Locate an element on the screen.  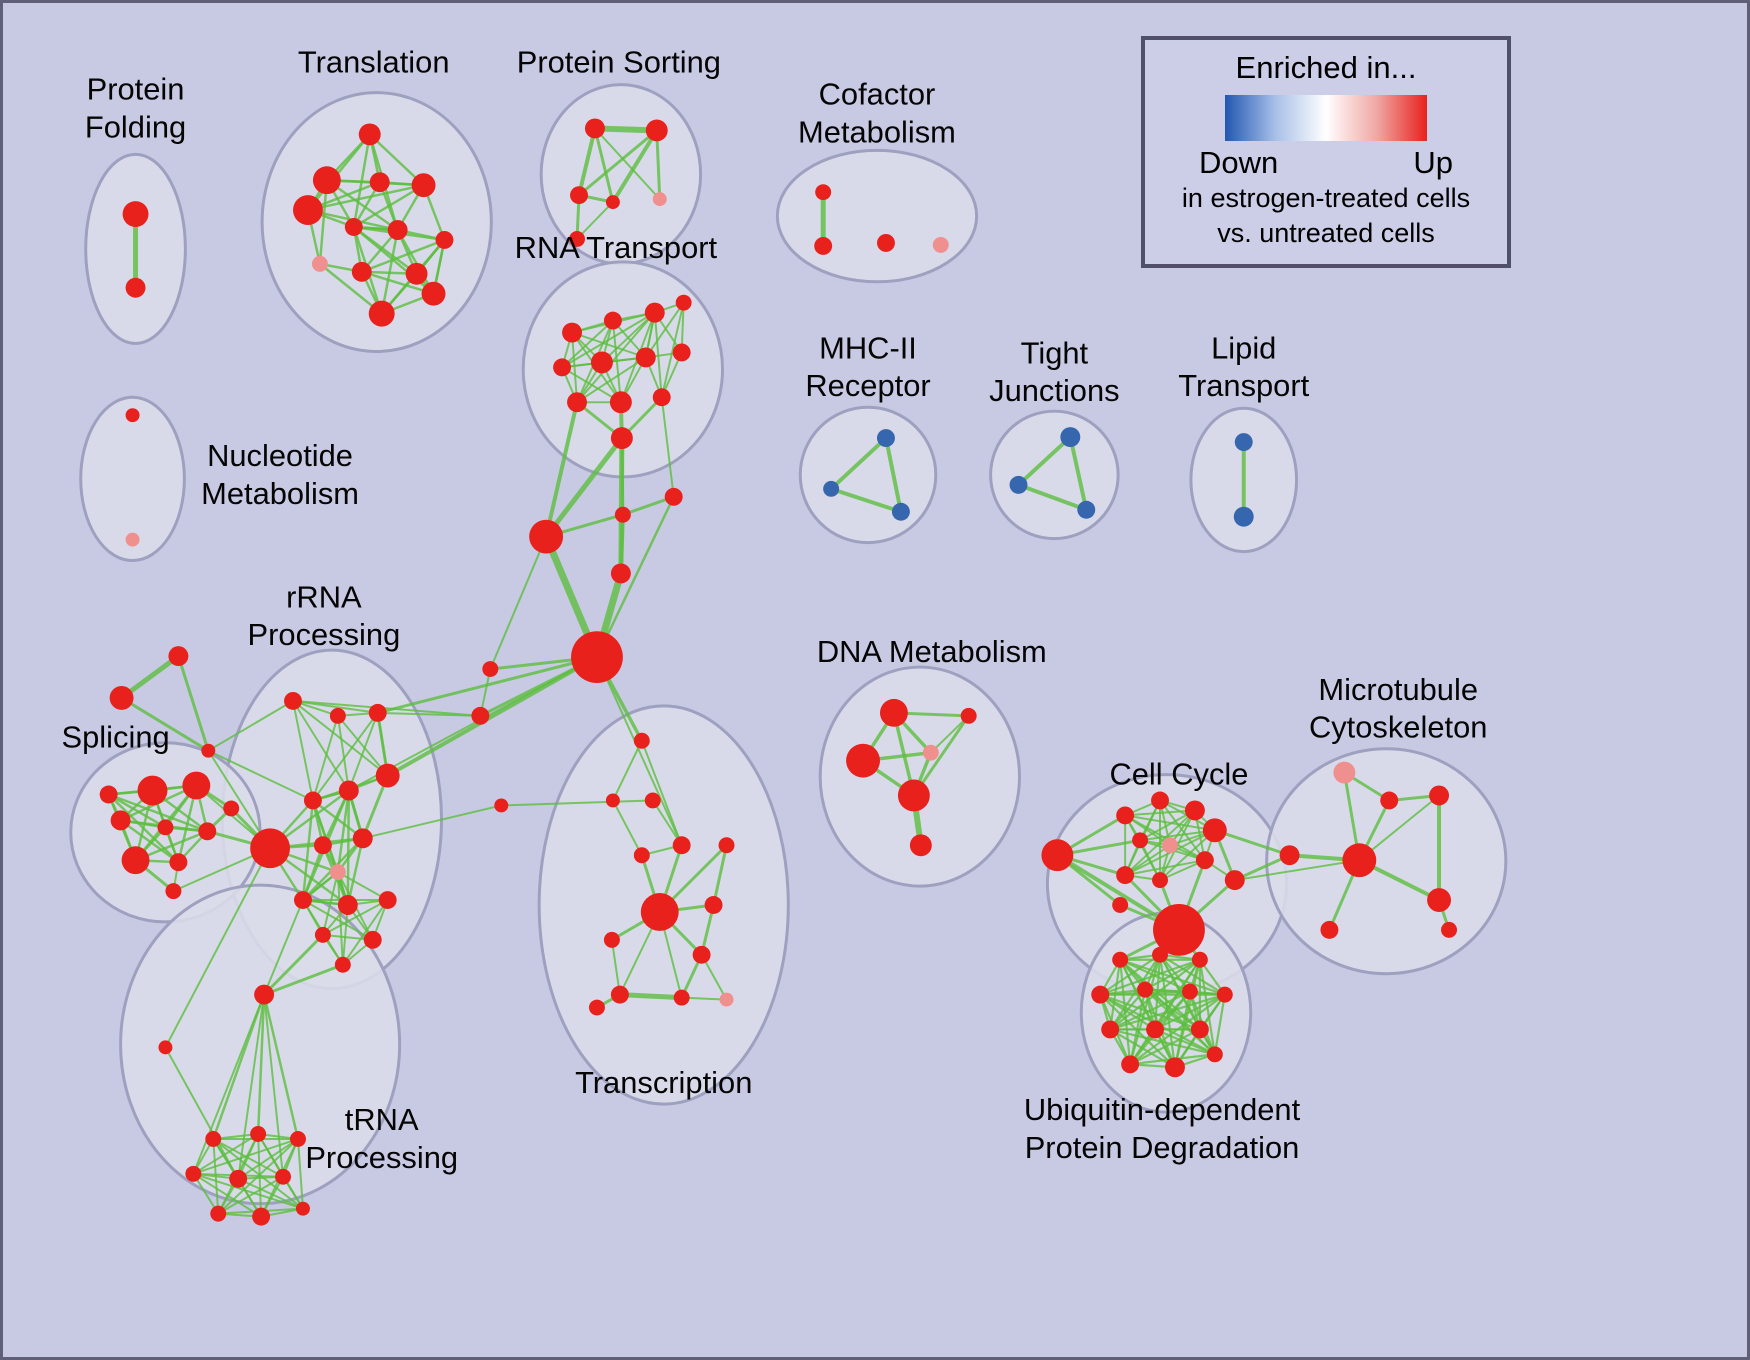
node-cn4 is located at coordinates (620, 573).